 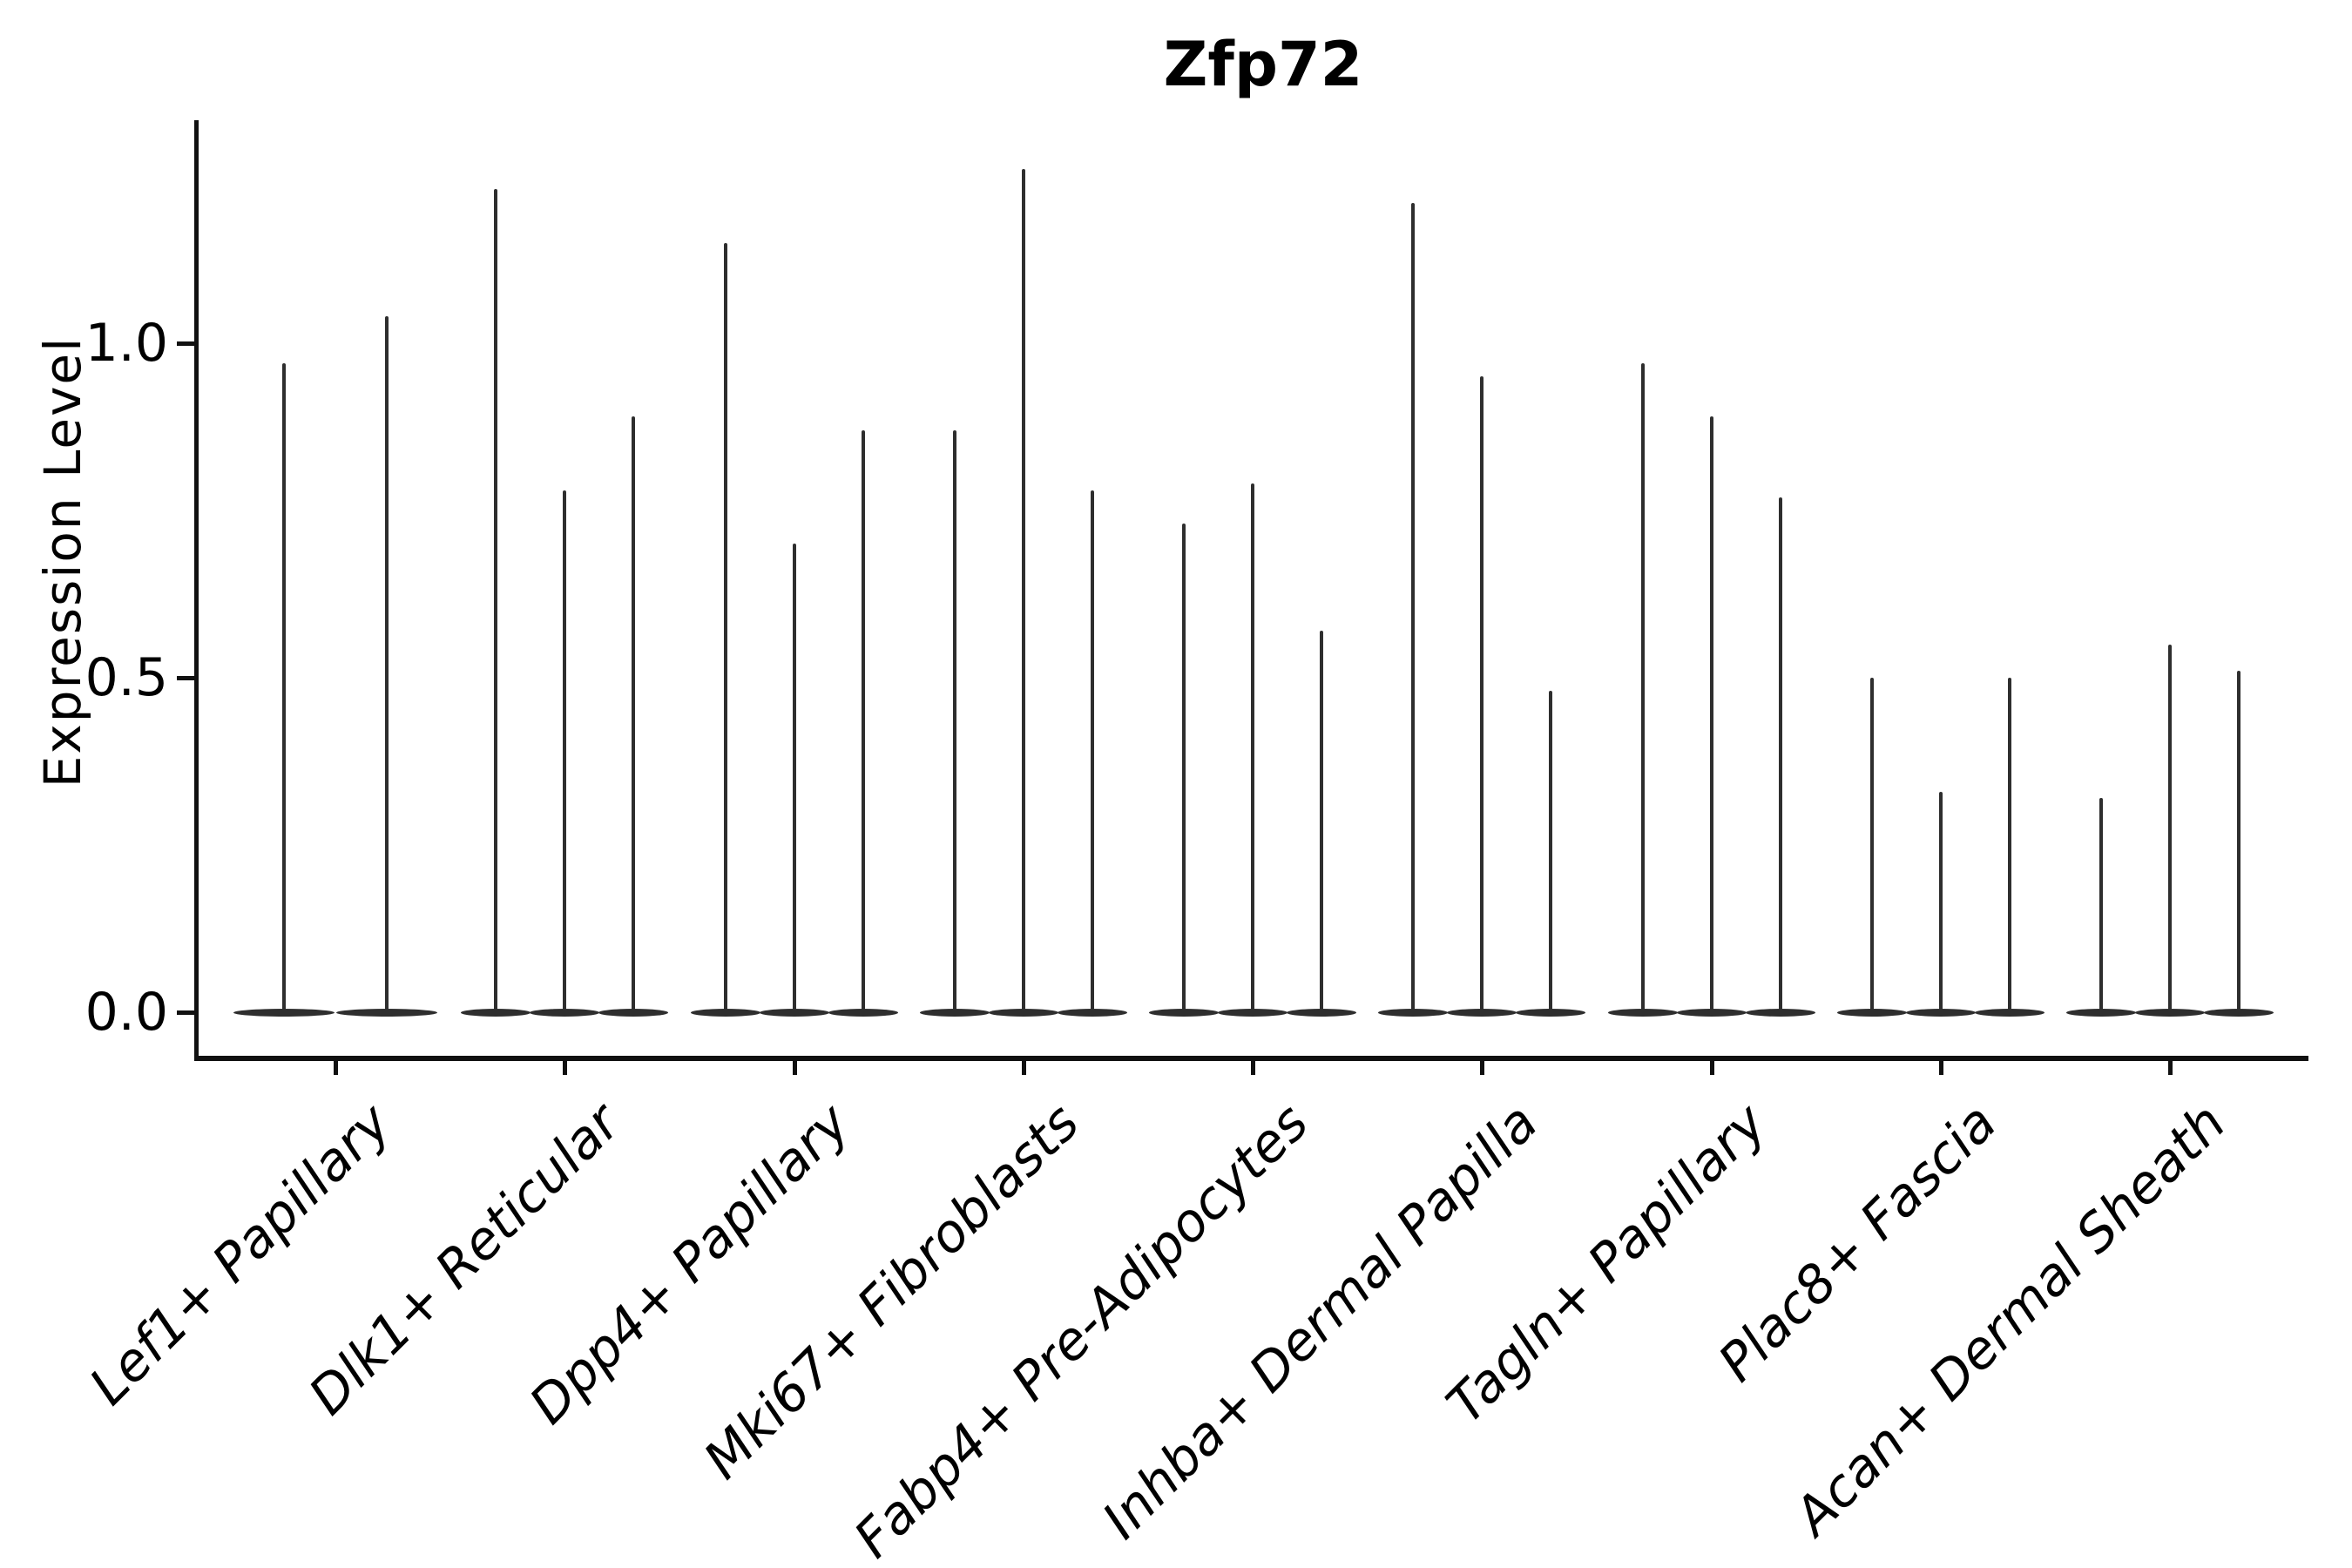 I want to click on y-axis-line, so click(x=196, y=590).